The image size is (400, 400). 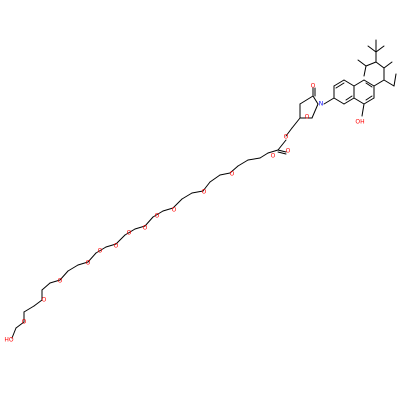 What do you see at coordinates (321, 104) in the screenshot?
I see `atom-label-nitrogen: N` at bounding box center [321, 104].